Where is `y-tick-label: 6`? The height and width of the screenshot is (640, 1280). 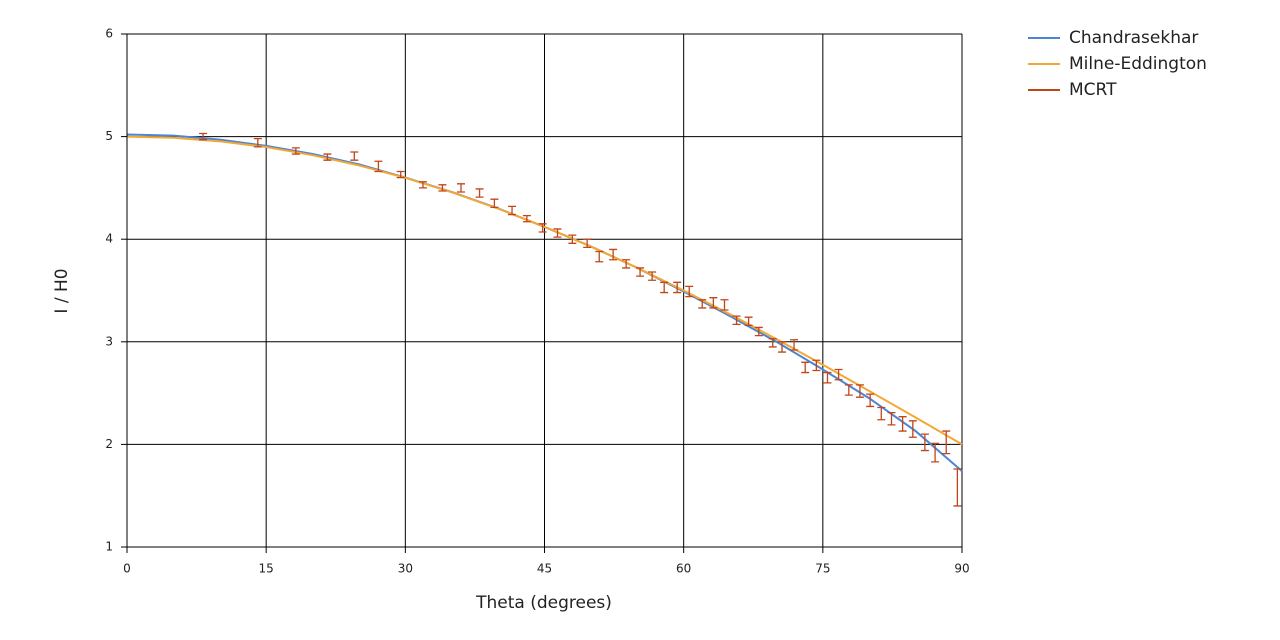 y-tick-label: 6 is located at coordinates (109, 34).